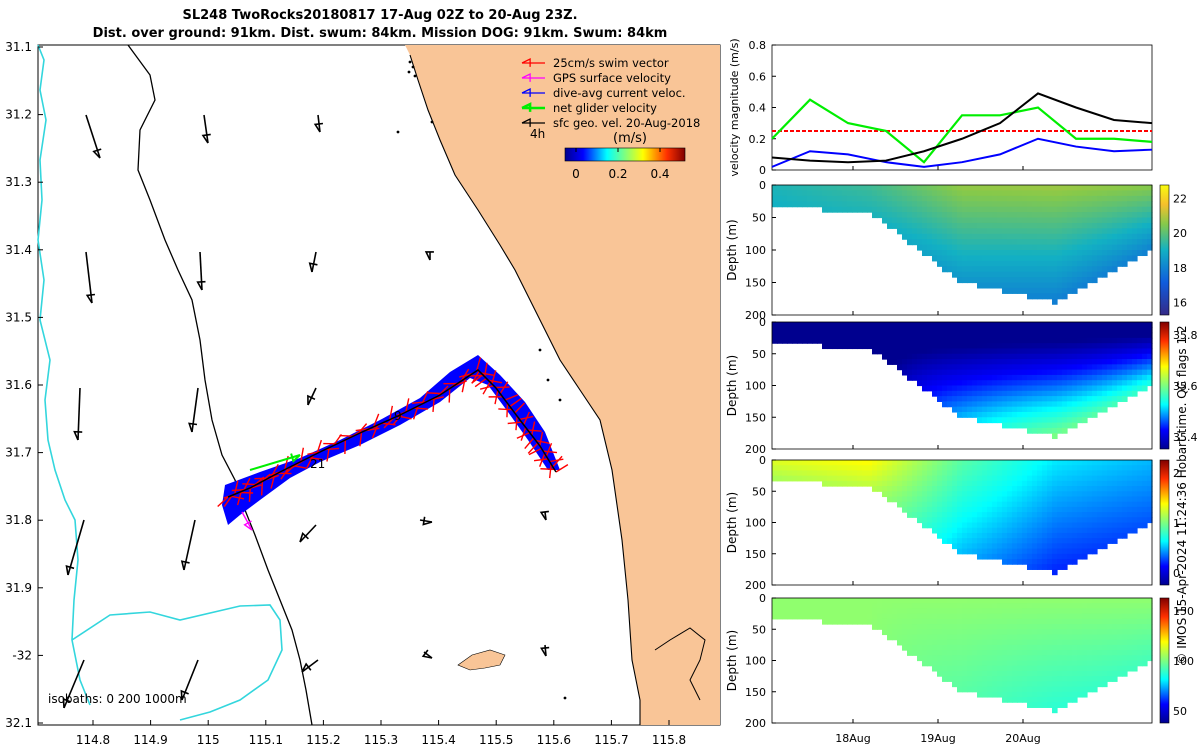 This screenshot has width=1200, height=750. I want to click on lon-tick-label: 115.7, so click(611, 740).